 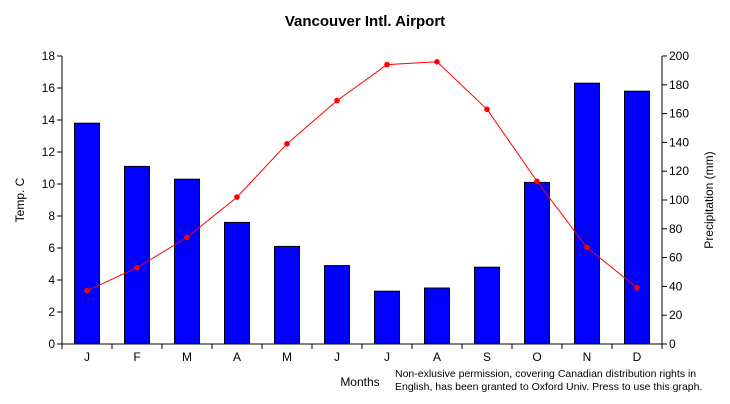 I want to click on x-tick-label: D, so click(x=637, y=357).